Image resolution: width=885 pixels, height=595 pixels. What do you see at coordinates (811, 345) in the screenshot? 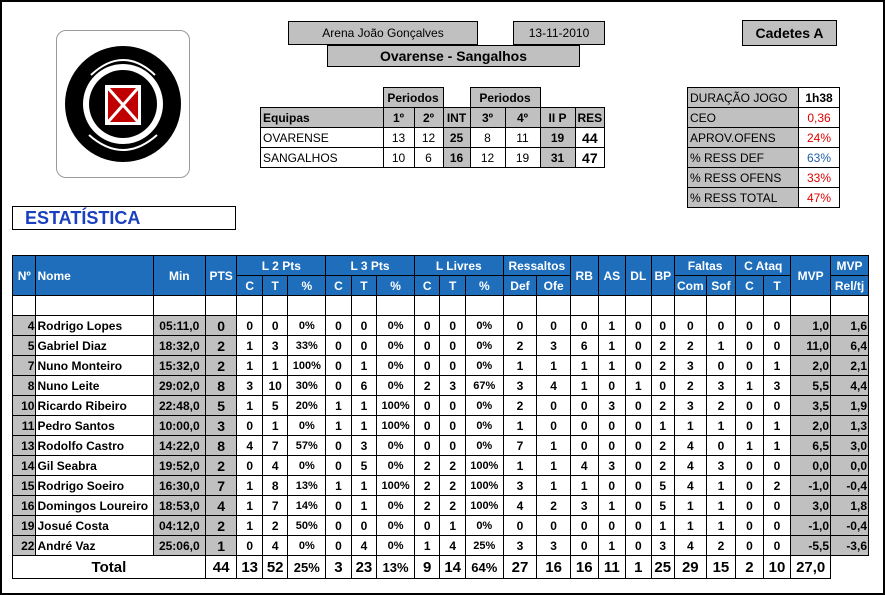
I see `cell-mvp: 11,0` at bounding box center [811, 345].